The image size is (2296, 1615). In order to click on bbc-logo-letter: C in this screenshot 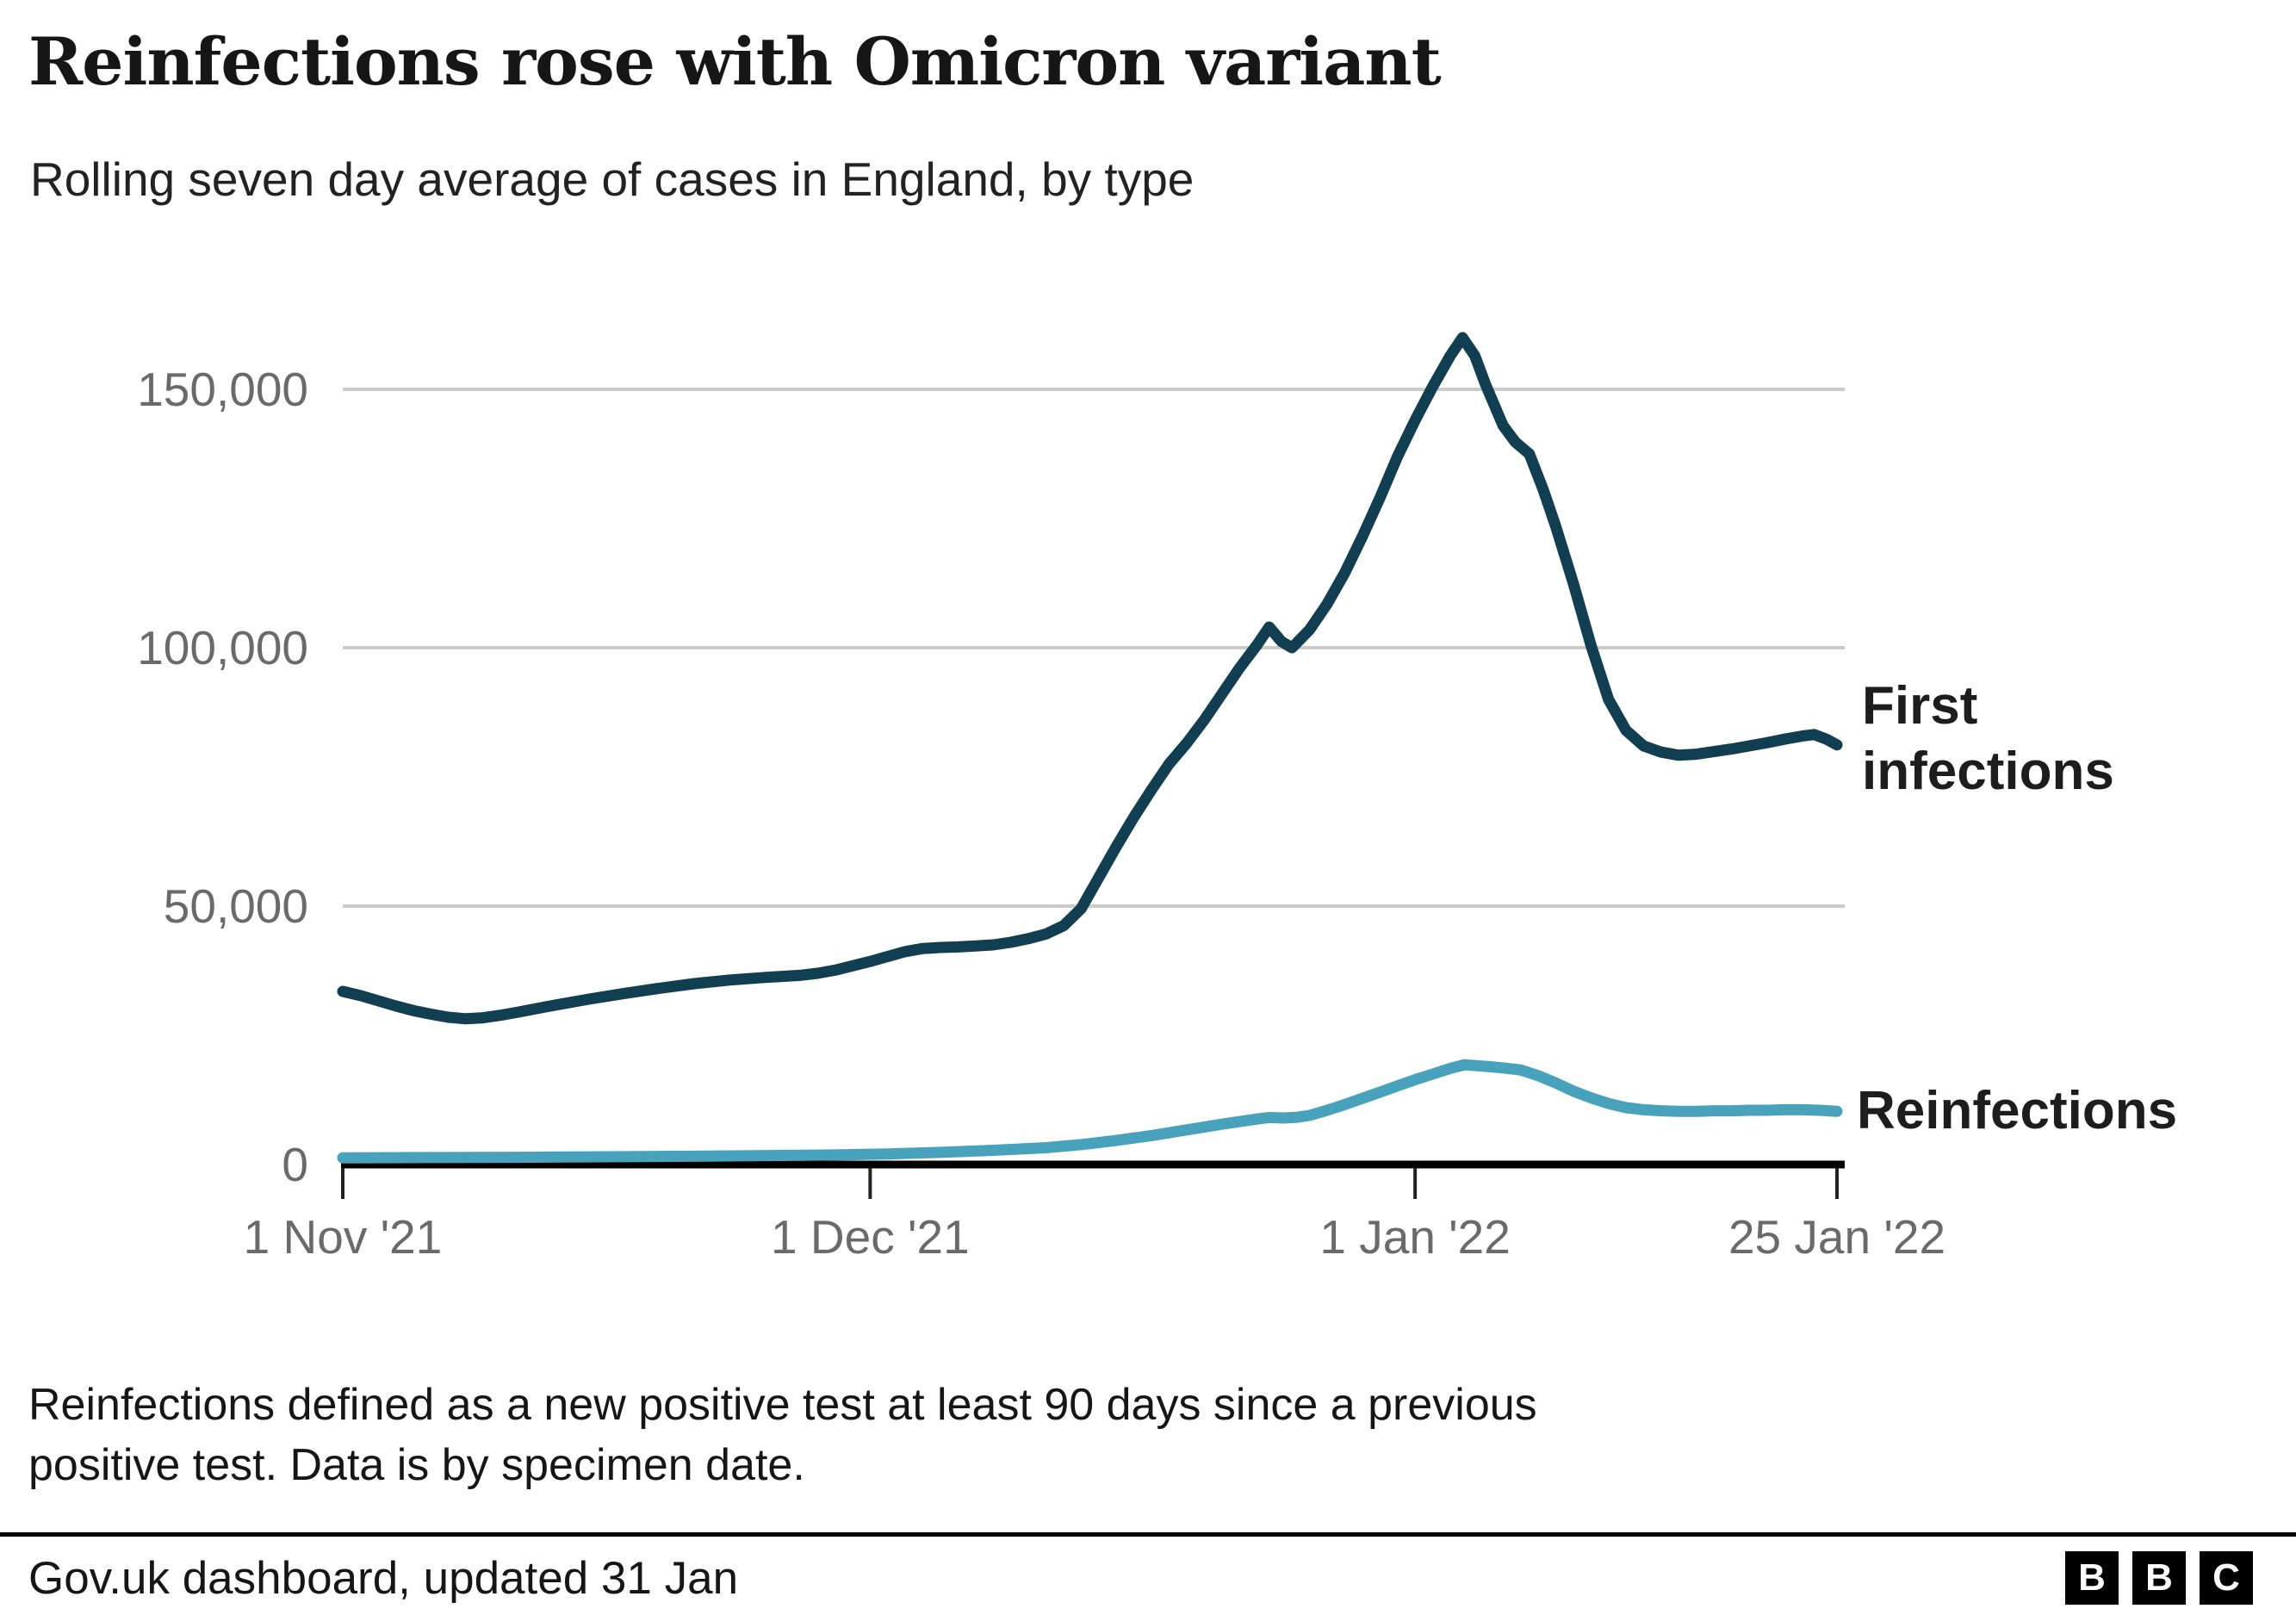, I will do `click(2226, 1578)`.